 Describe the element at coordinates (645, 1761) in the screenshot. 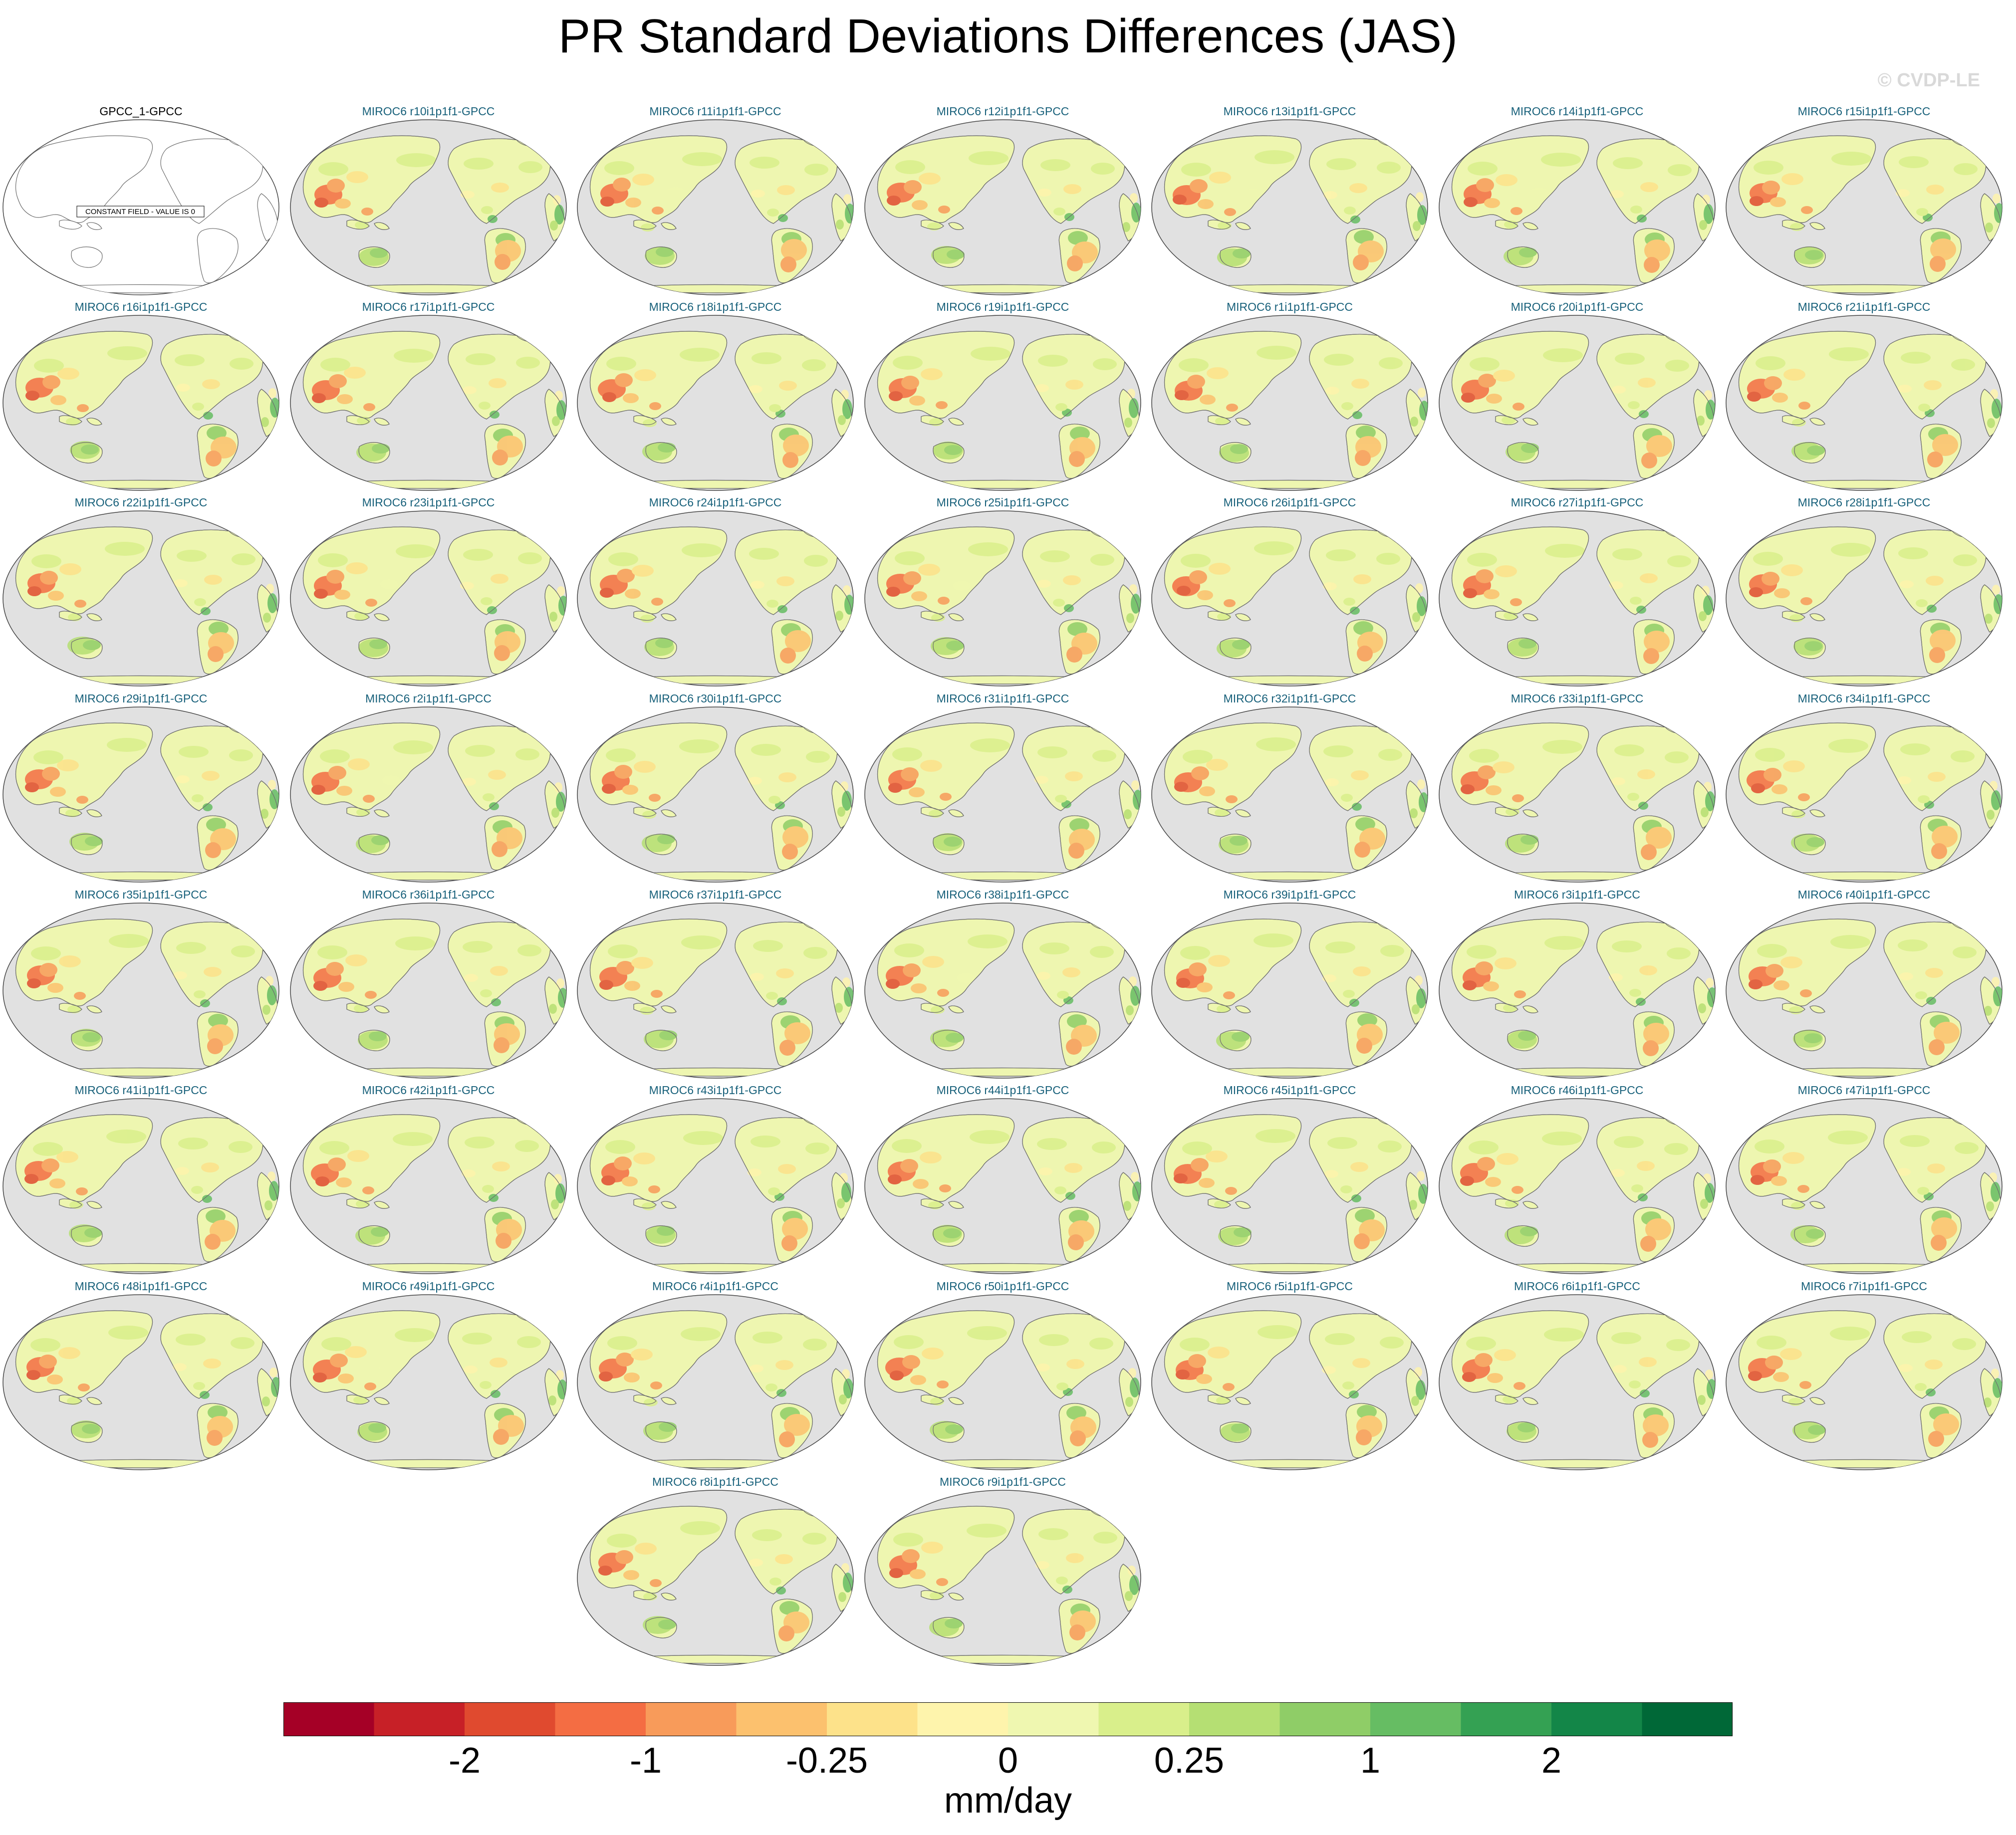

I see `colorbar-tick-label: -1` at that location.